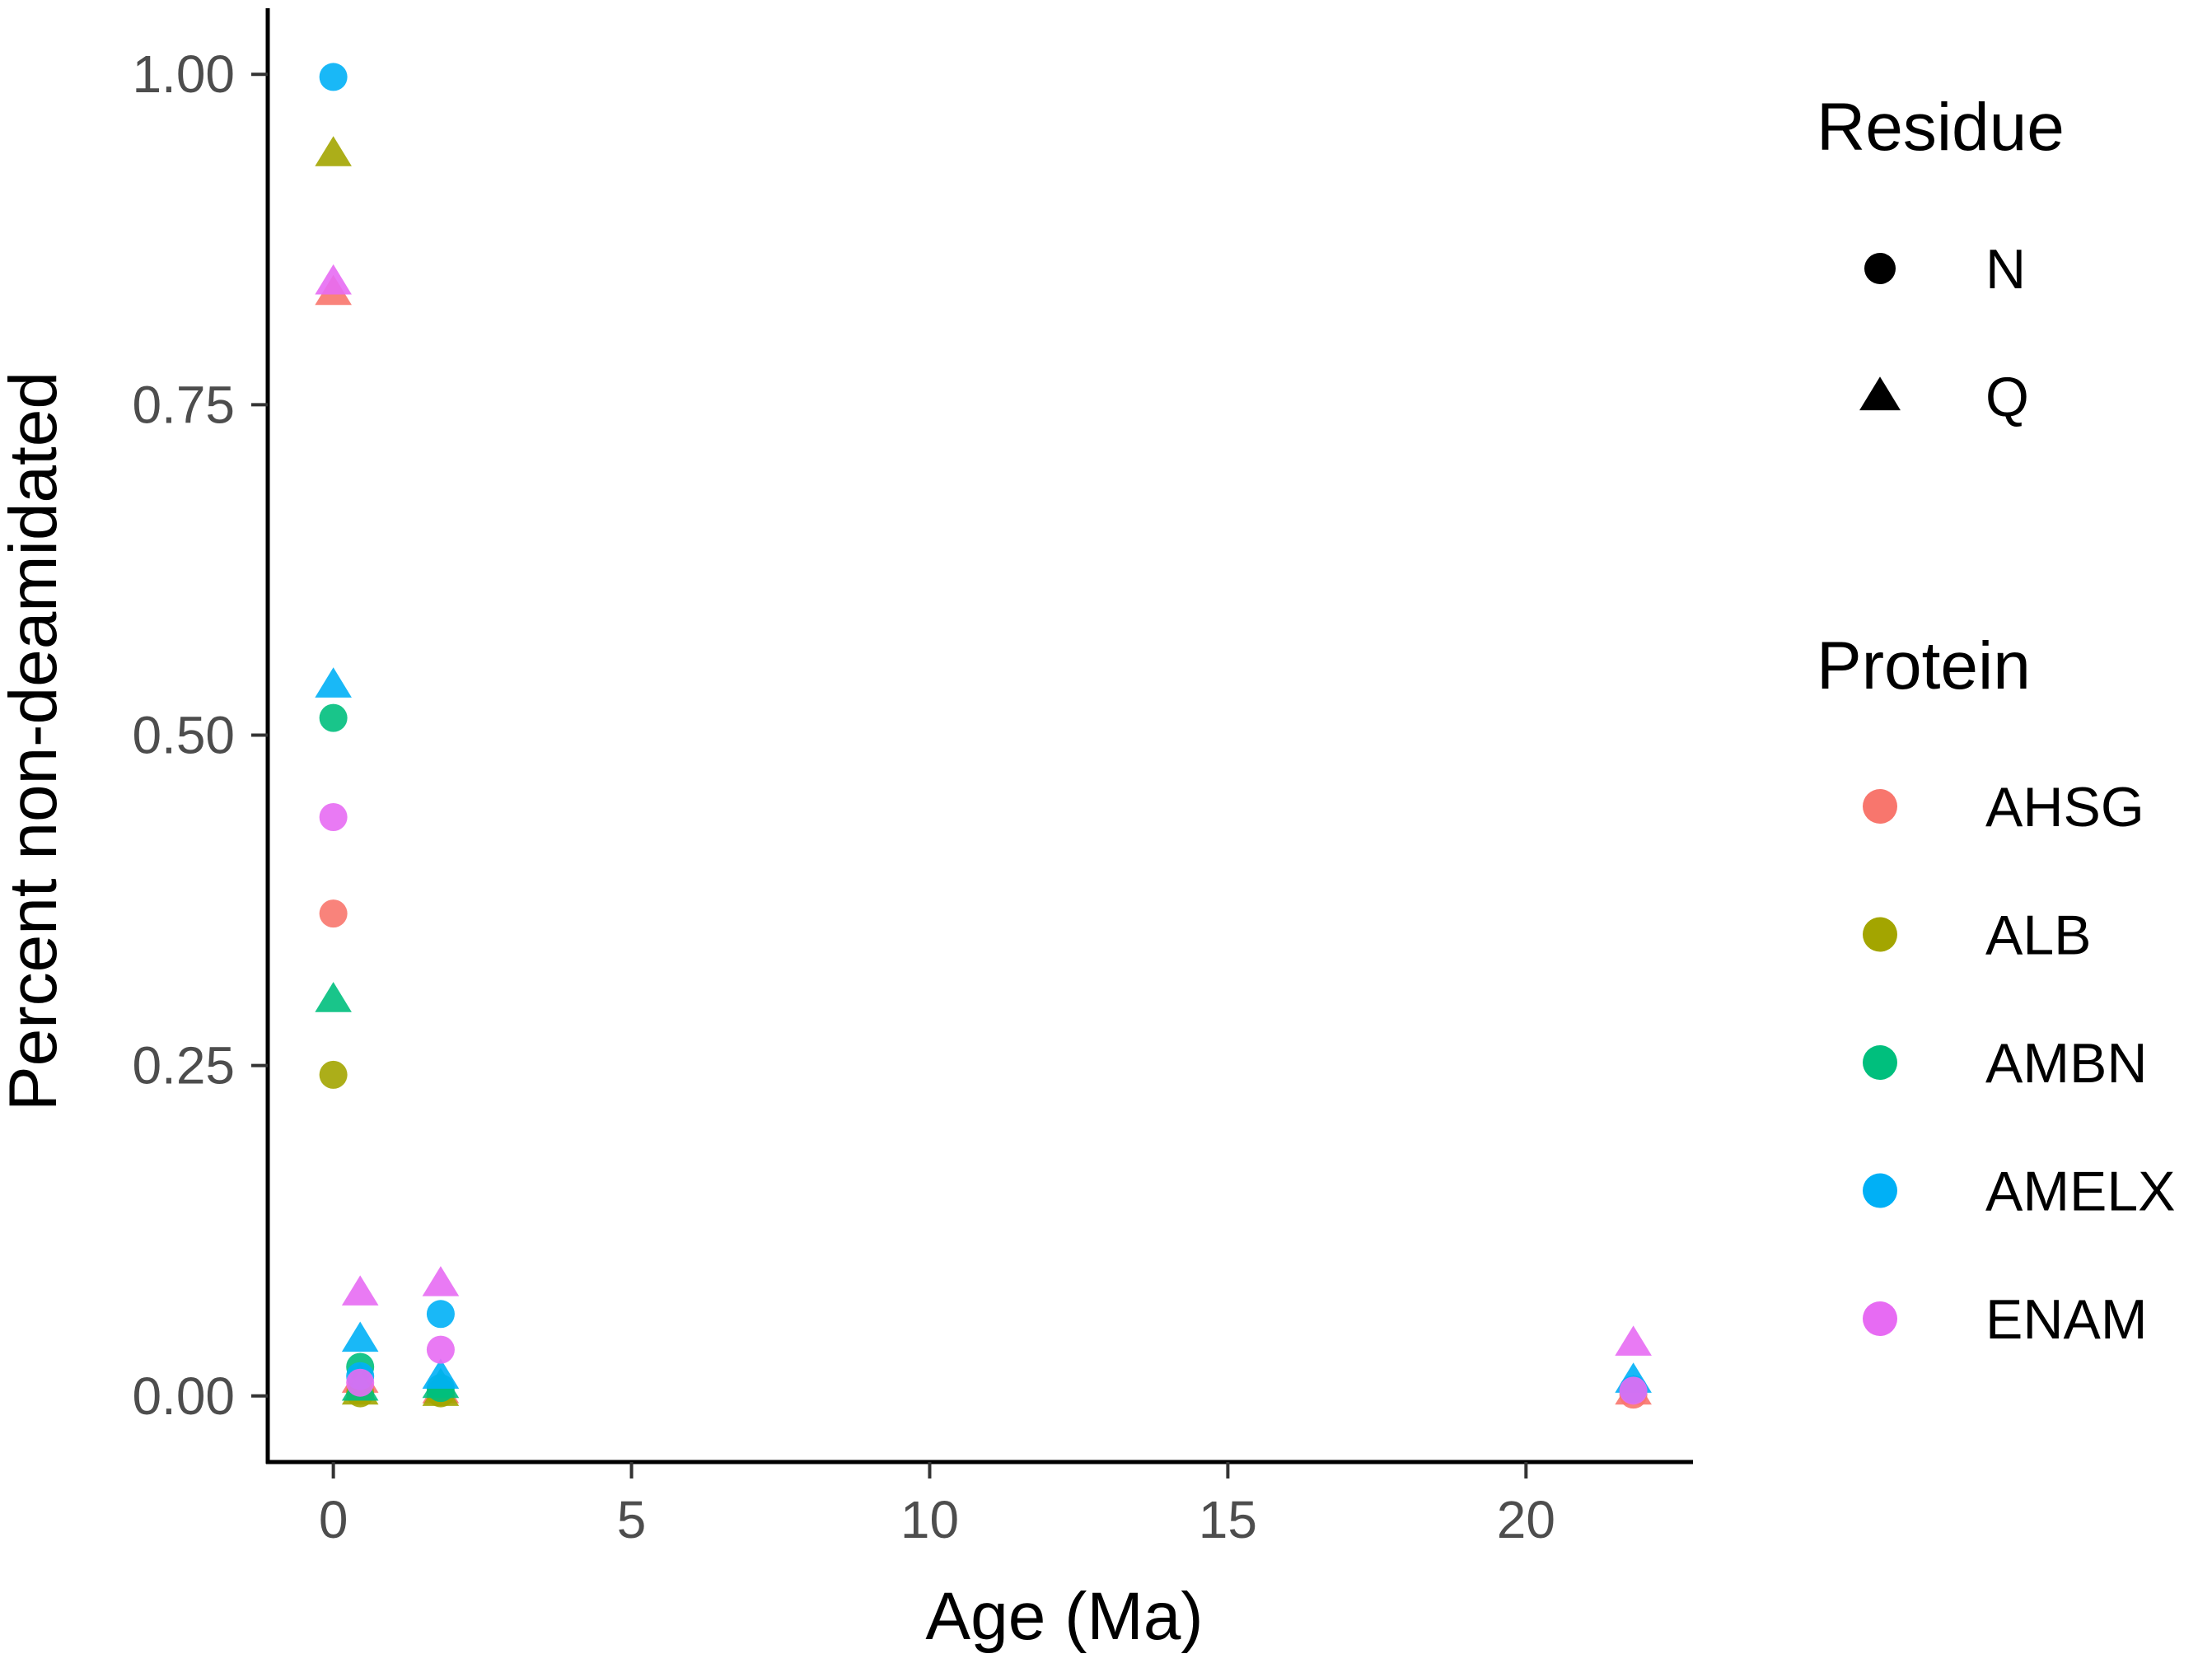  What do you see at coordinates (1880, 806) in the screenshot?
I see `legend-key-ahsg-dot-icon` at bounding box center [1880, 806].